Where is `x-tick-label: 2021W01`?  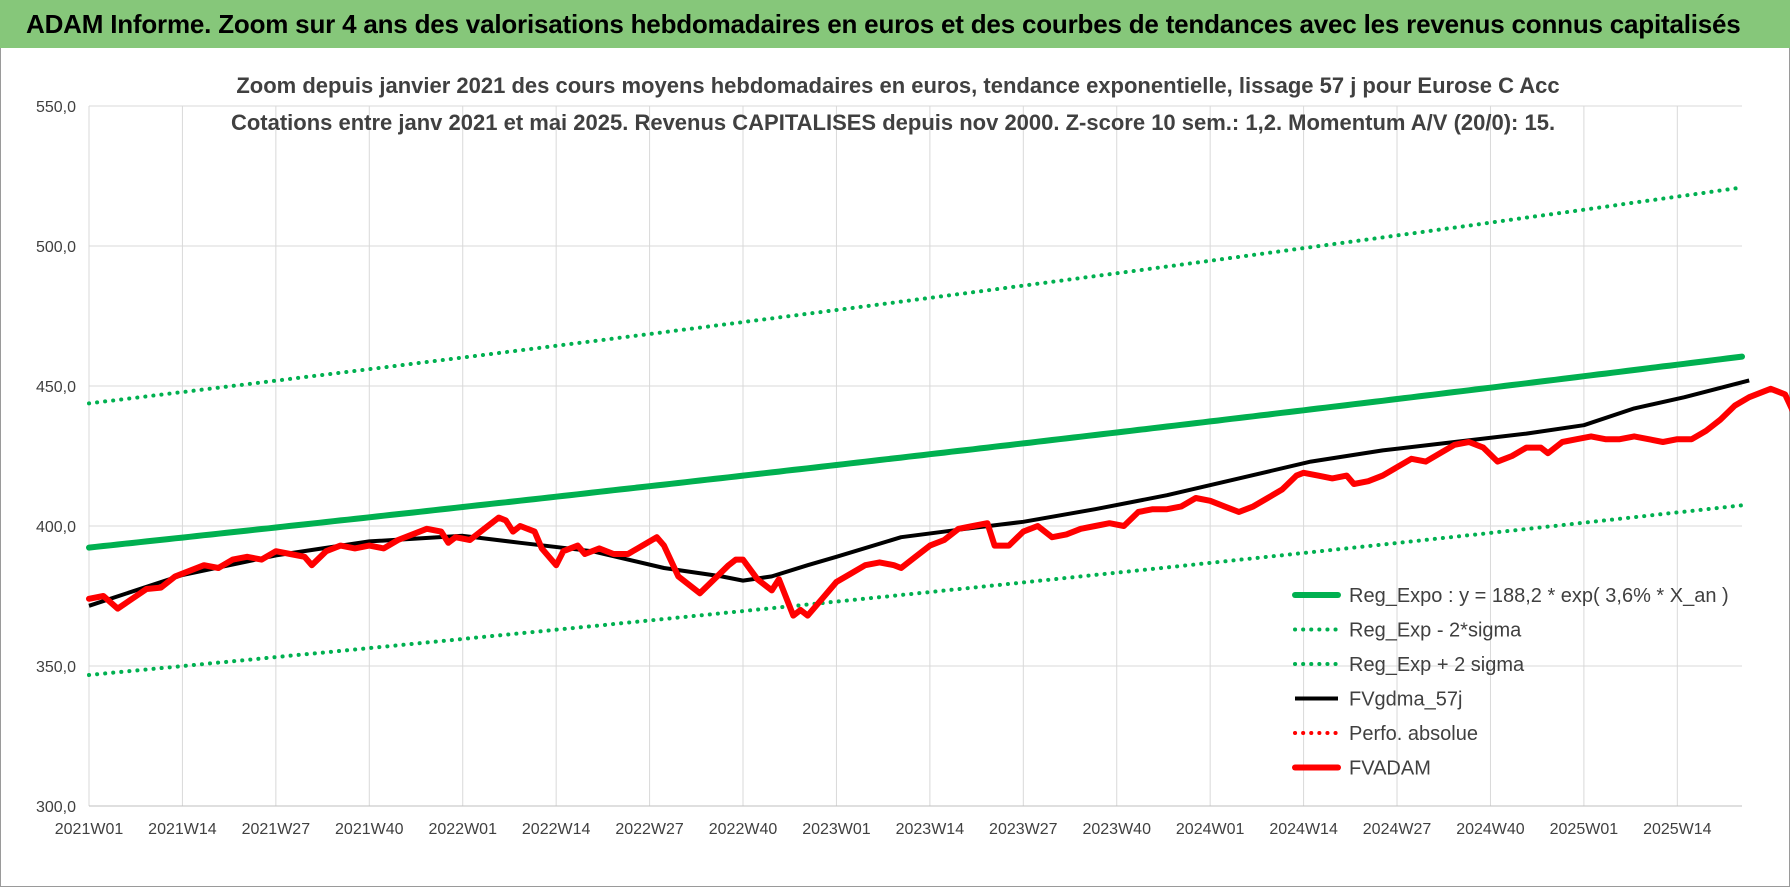 x-tick-label: 2021W01 is located at coordinates (89, 829).